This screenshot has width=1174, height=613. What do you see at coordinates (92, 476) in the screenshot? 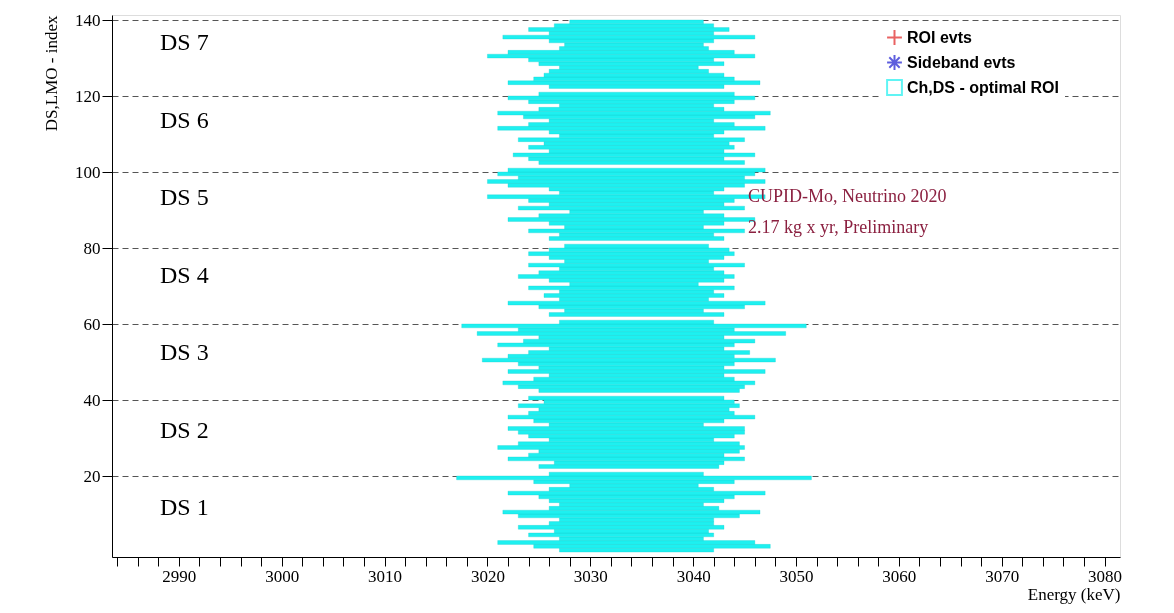
I see `y-tick-label: 20` at bounding box center [92, 476].